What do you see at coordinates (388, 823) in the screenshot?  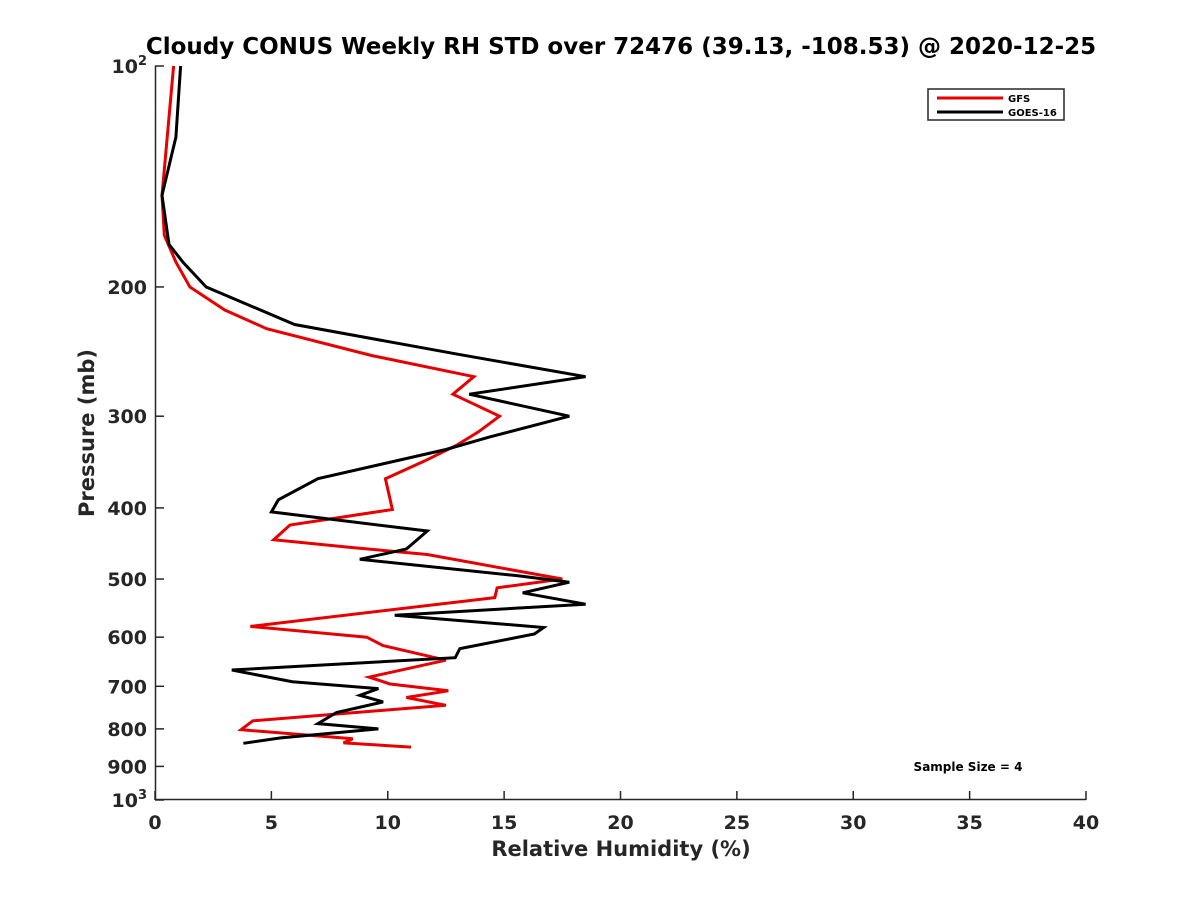 I see `x-tick-label: 10` at bounding box center [388, 823].